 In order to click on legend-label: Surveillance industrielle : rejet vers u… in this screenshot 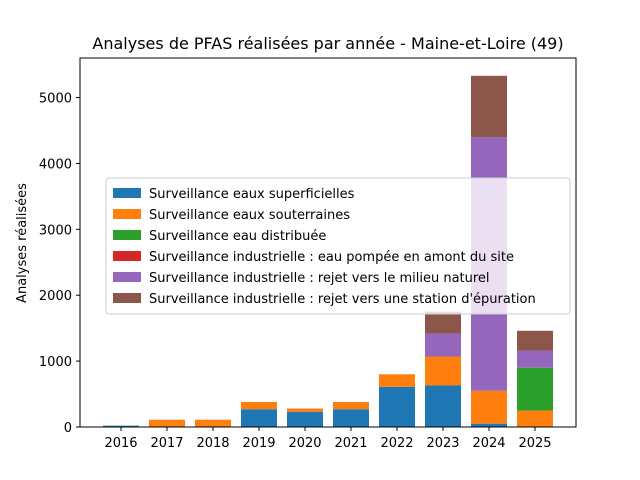, I will do `click(342, 299)`.